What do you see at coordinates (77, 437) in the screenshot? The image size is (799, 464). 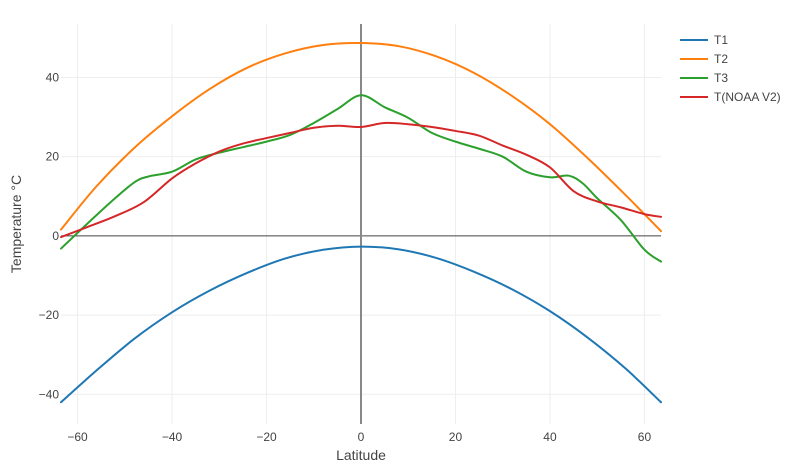 I see `x-tick-label: −60` at bounding box center [77, 437].